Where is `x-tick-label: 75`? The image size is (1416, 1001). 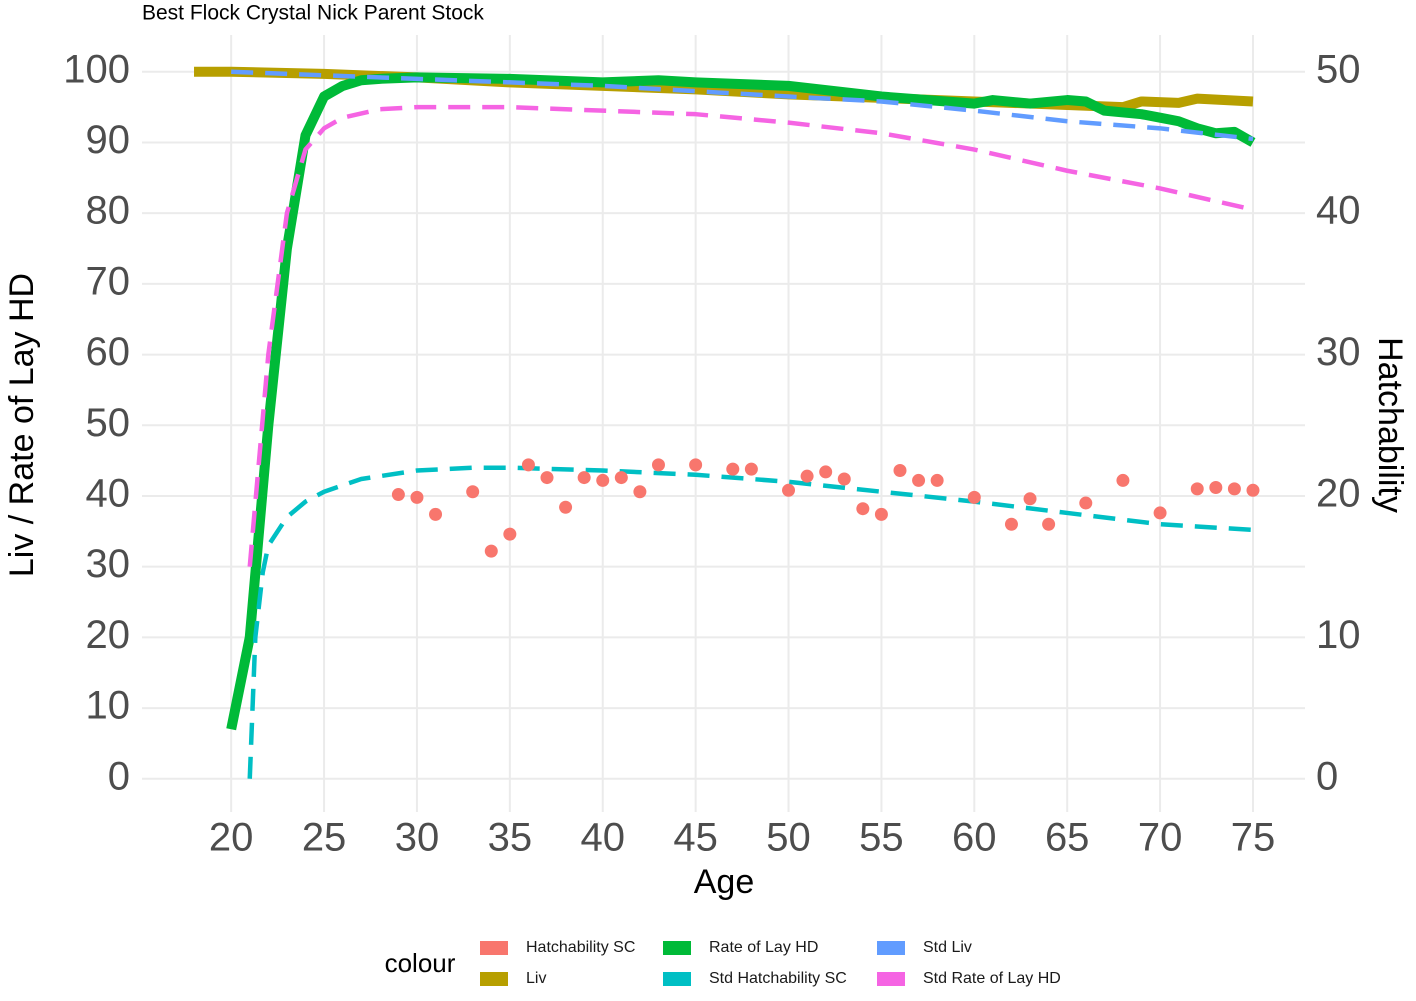
x-tick-label: 75 is located at coordinates (1253, 838).